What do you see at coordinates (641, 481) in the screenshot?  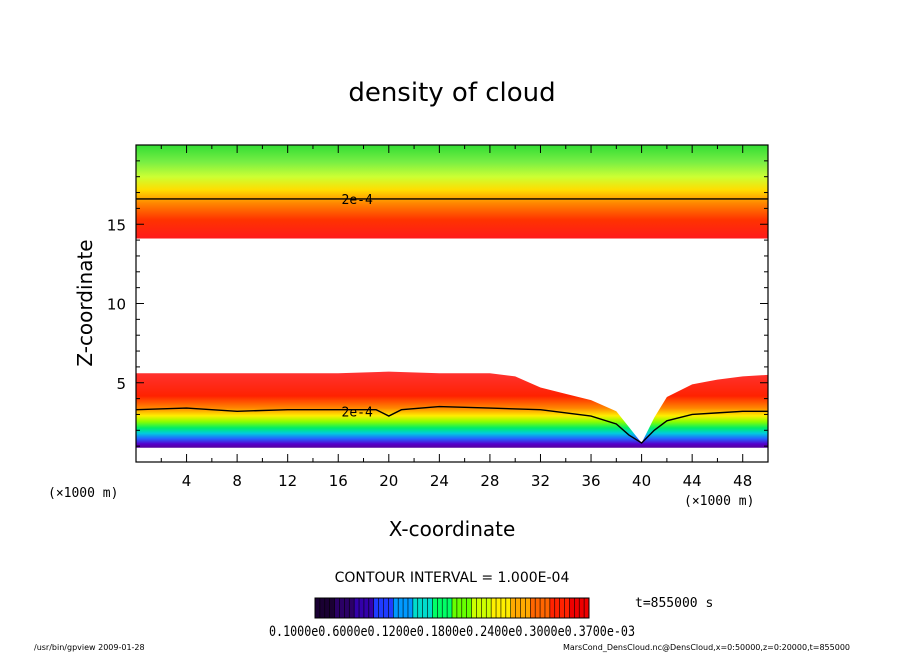 I see `x-tick-label-40: 40` at bounding box center [641, 481].